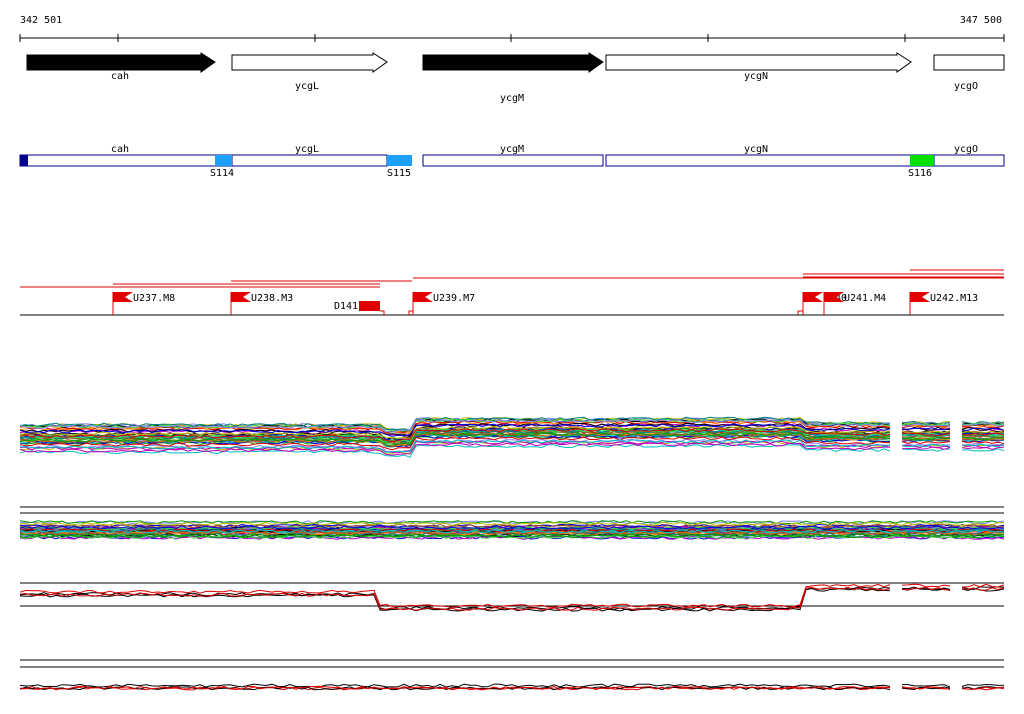  I want to click on deletion-edge, so click(591, 312).